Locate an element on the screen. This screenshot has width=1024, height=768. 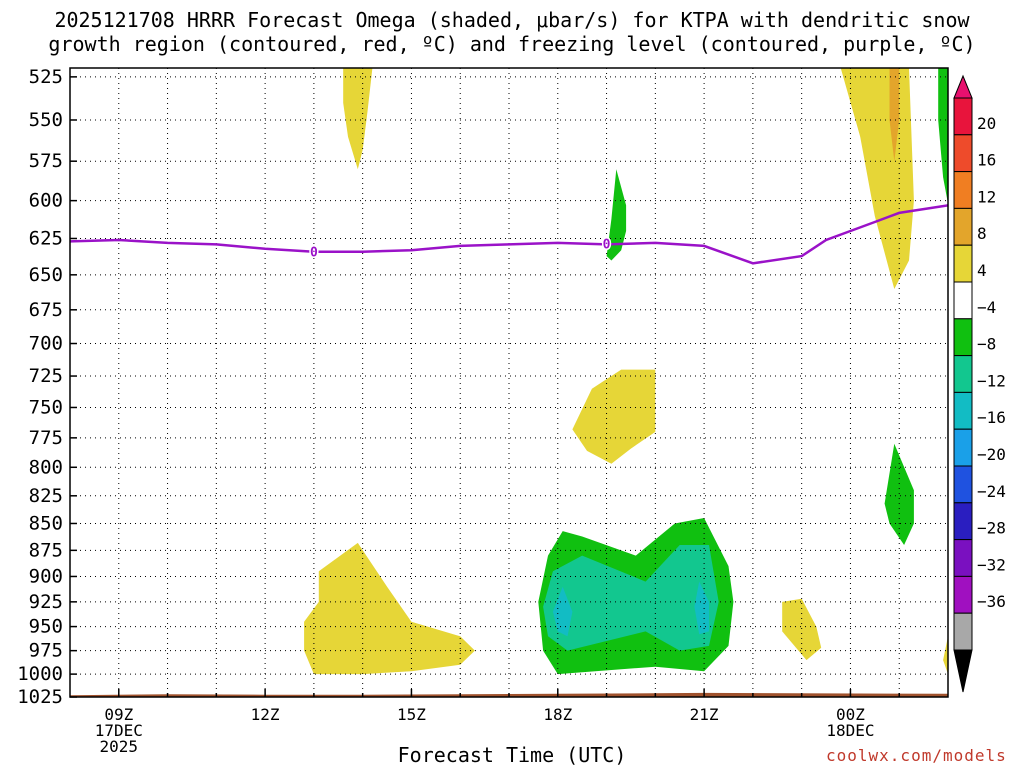
y-tick-label-550: 550 is located at coordinates (46, 120).